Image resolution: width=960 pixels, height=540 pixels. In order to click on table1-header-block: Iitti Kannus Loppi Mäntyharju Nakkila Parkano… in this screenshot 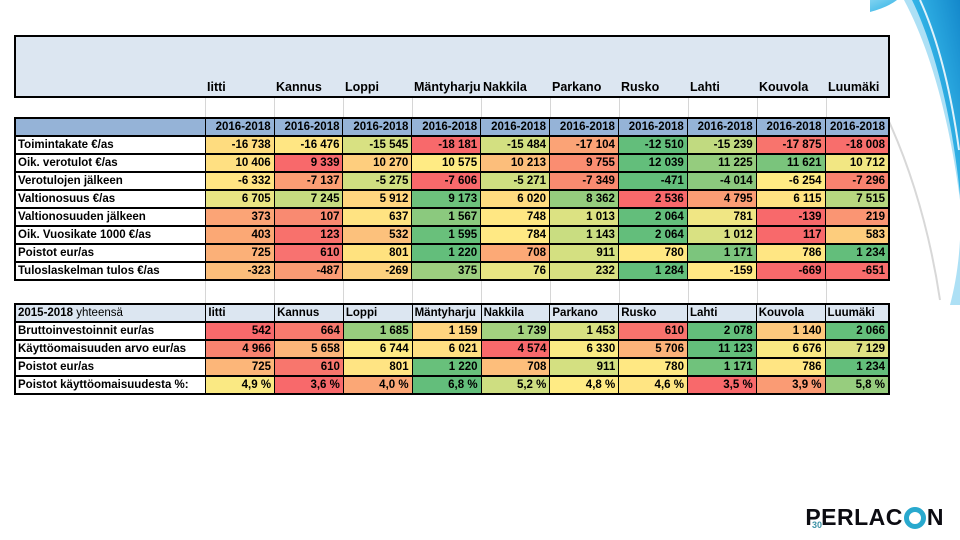, I will do `click(452, 66)`.